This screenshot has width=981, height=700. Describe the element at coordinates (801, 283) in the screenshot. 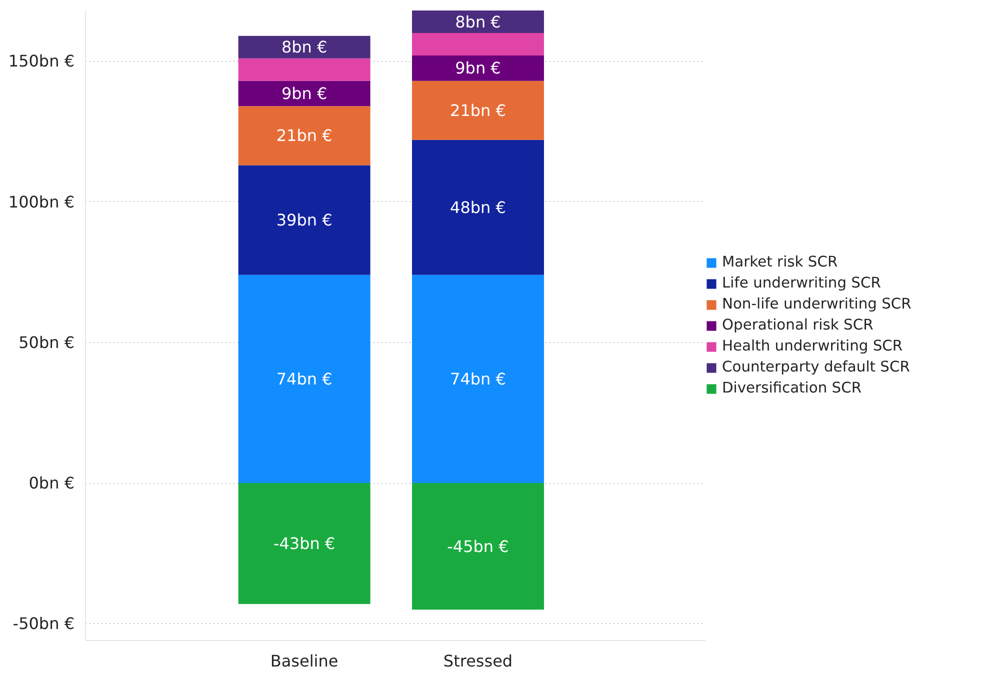

I see `legend-label: Life underwriting SCR` at that location.